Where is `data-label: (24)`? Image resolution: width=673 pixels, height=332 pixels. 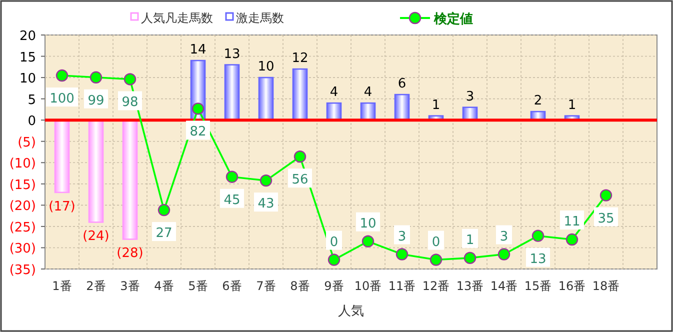
data-label: (24) is located at coordinates (96, 236).